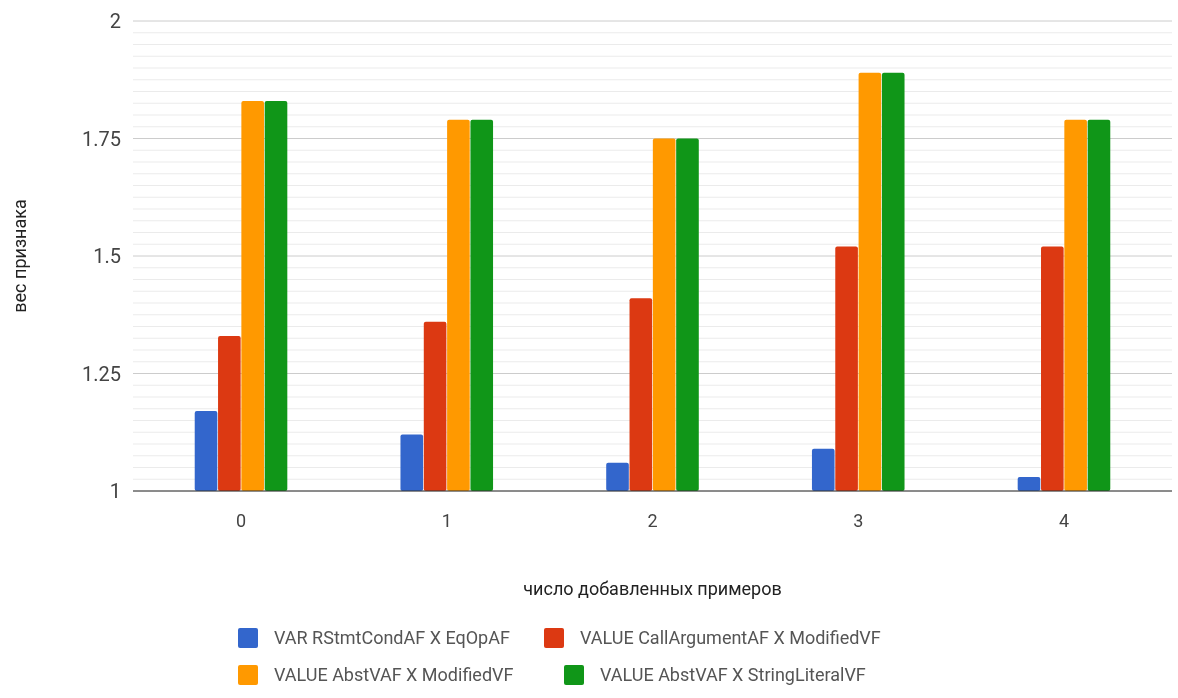  Describe the element at coordinates (1064, 520) in the screenshot. I see `x-tick-label: 4` at that location.